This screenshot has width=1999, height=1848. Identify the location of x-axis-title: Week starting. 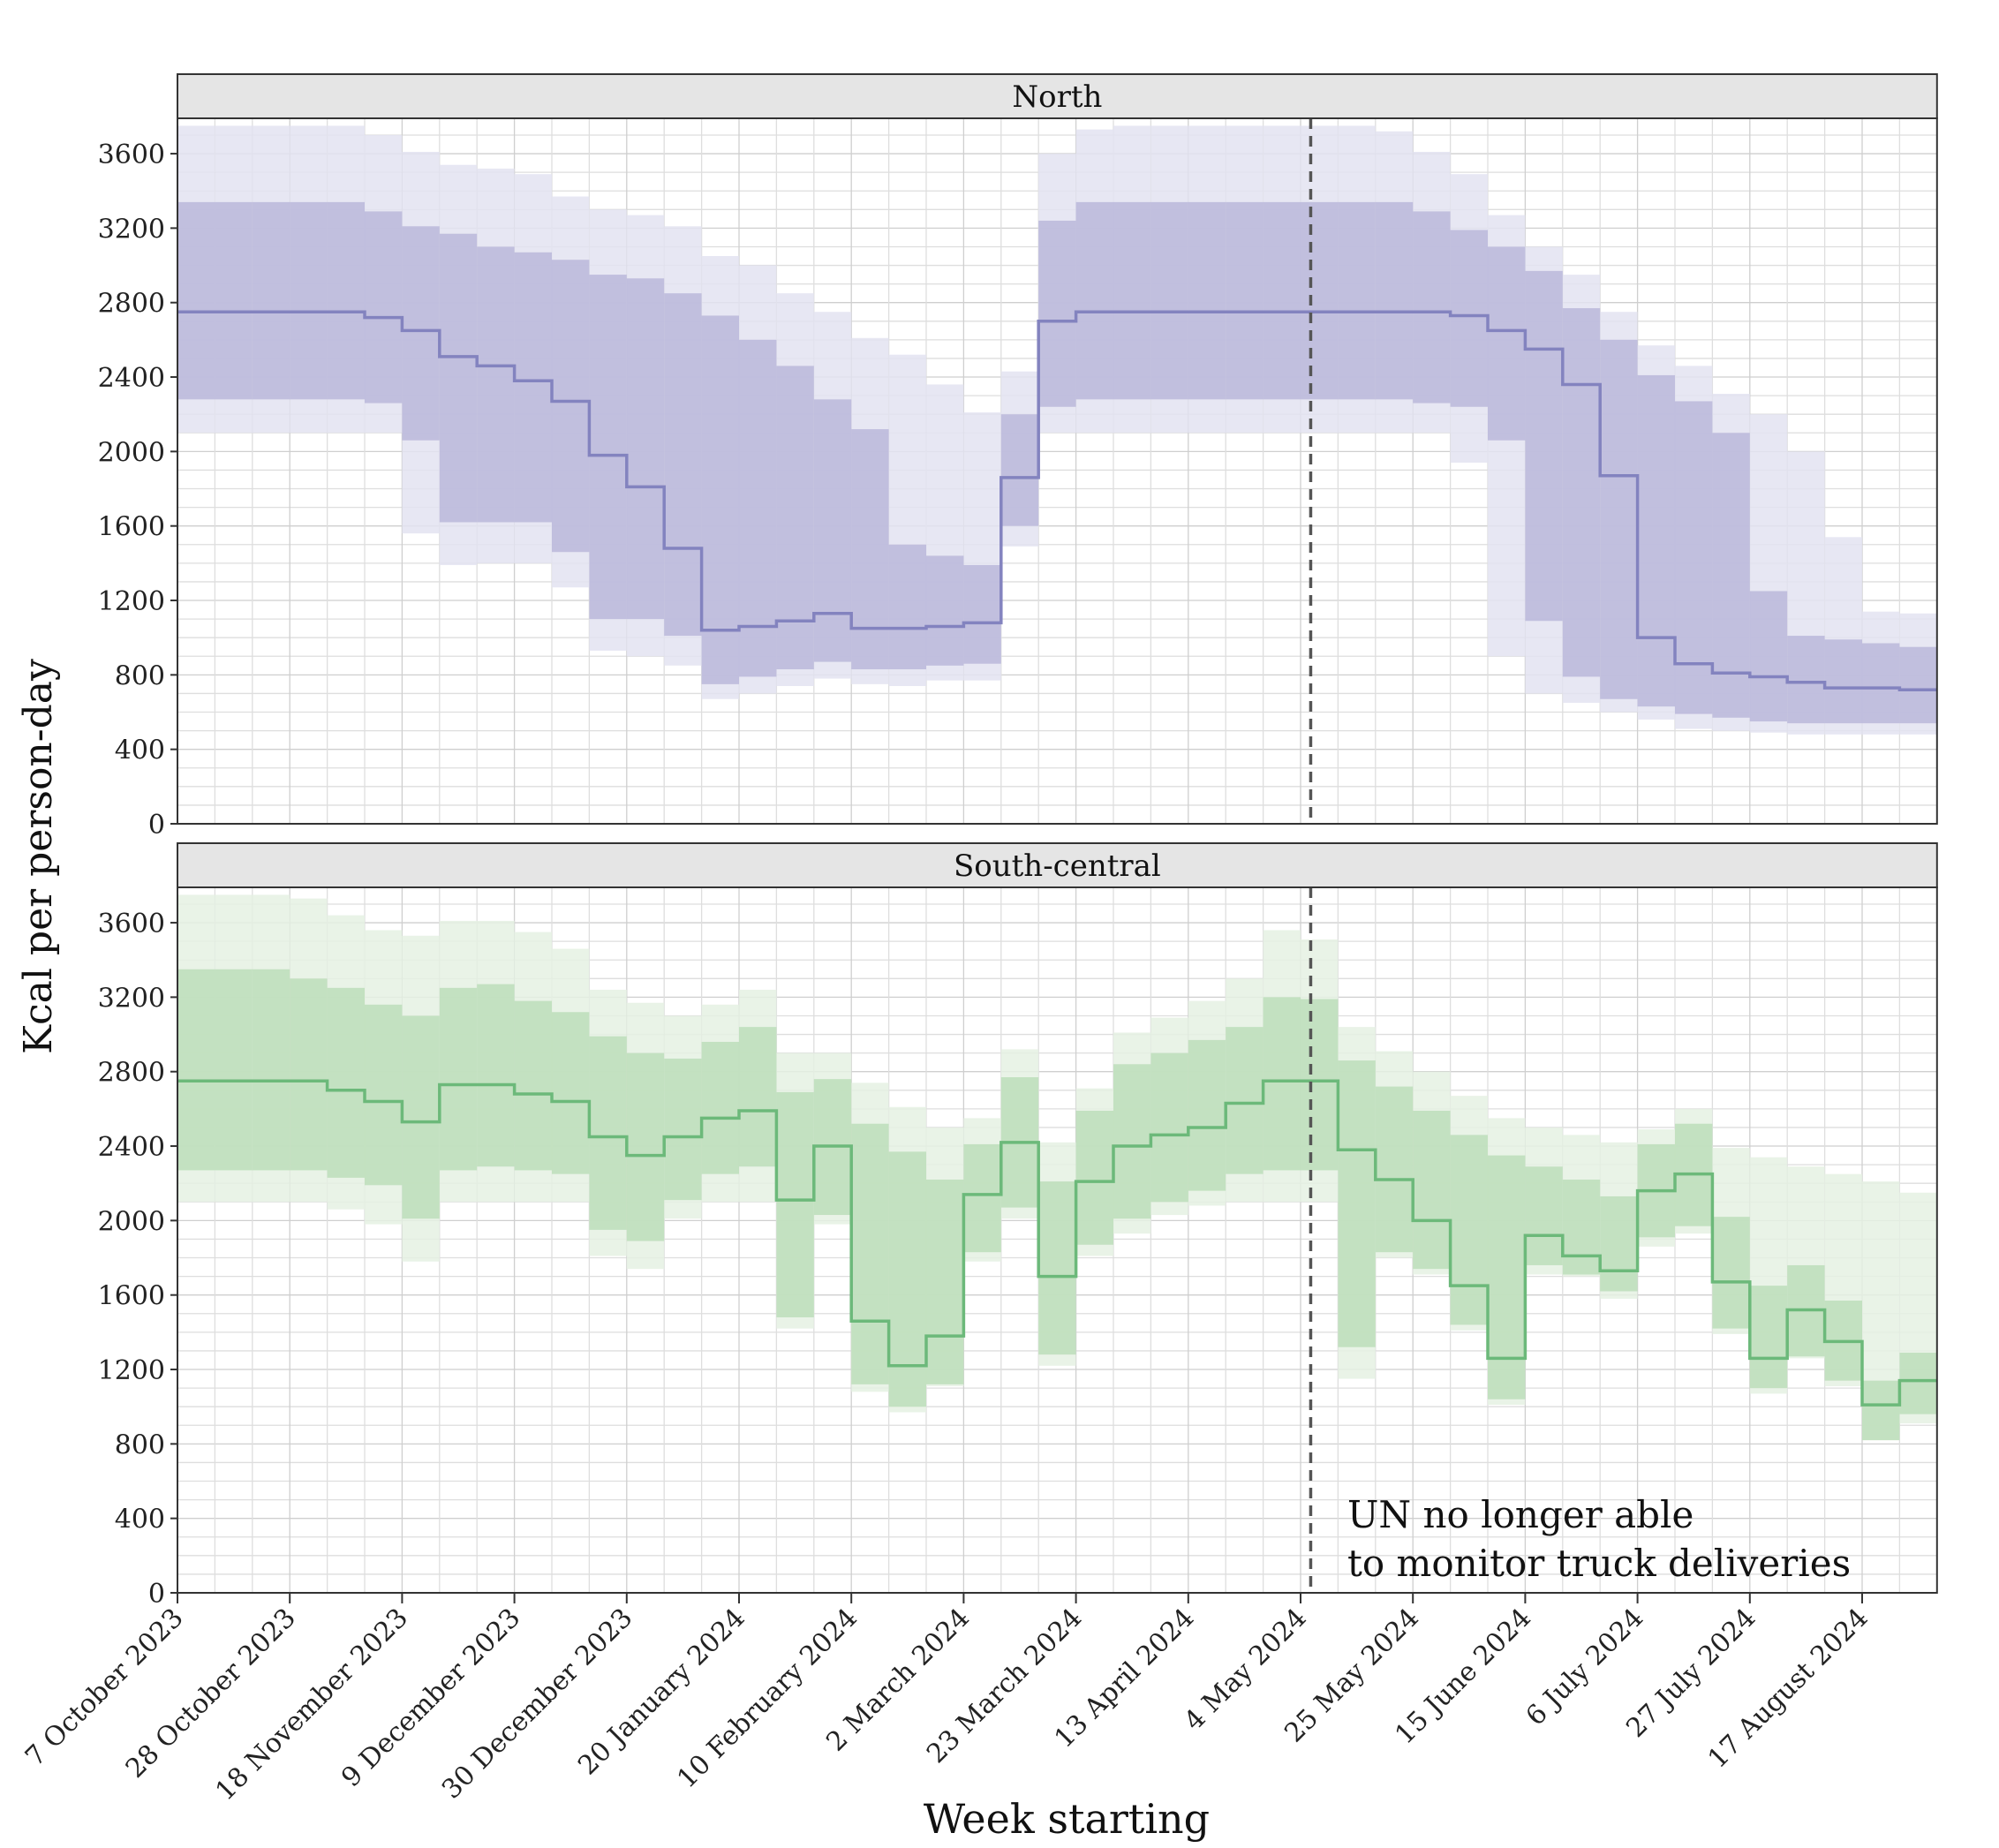
(1067, 1819).